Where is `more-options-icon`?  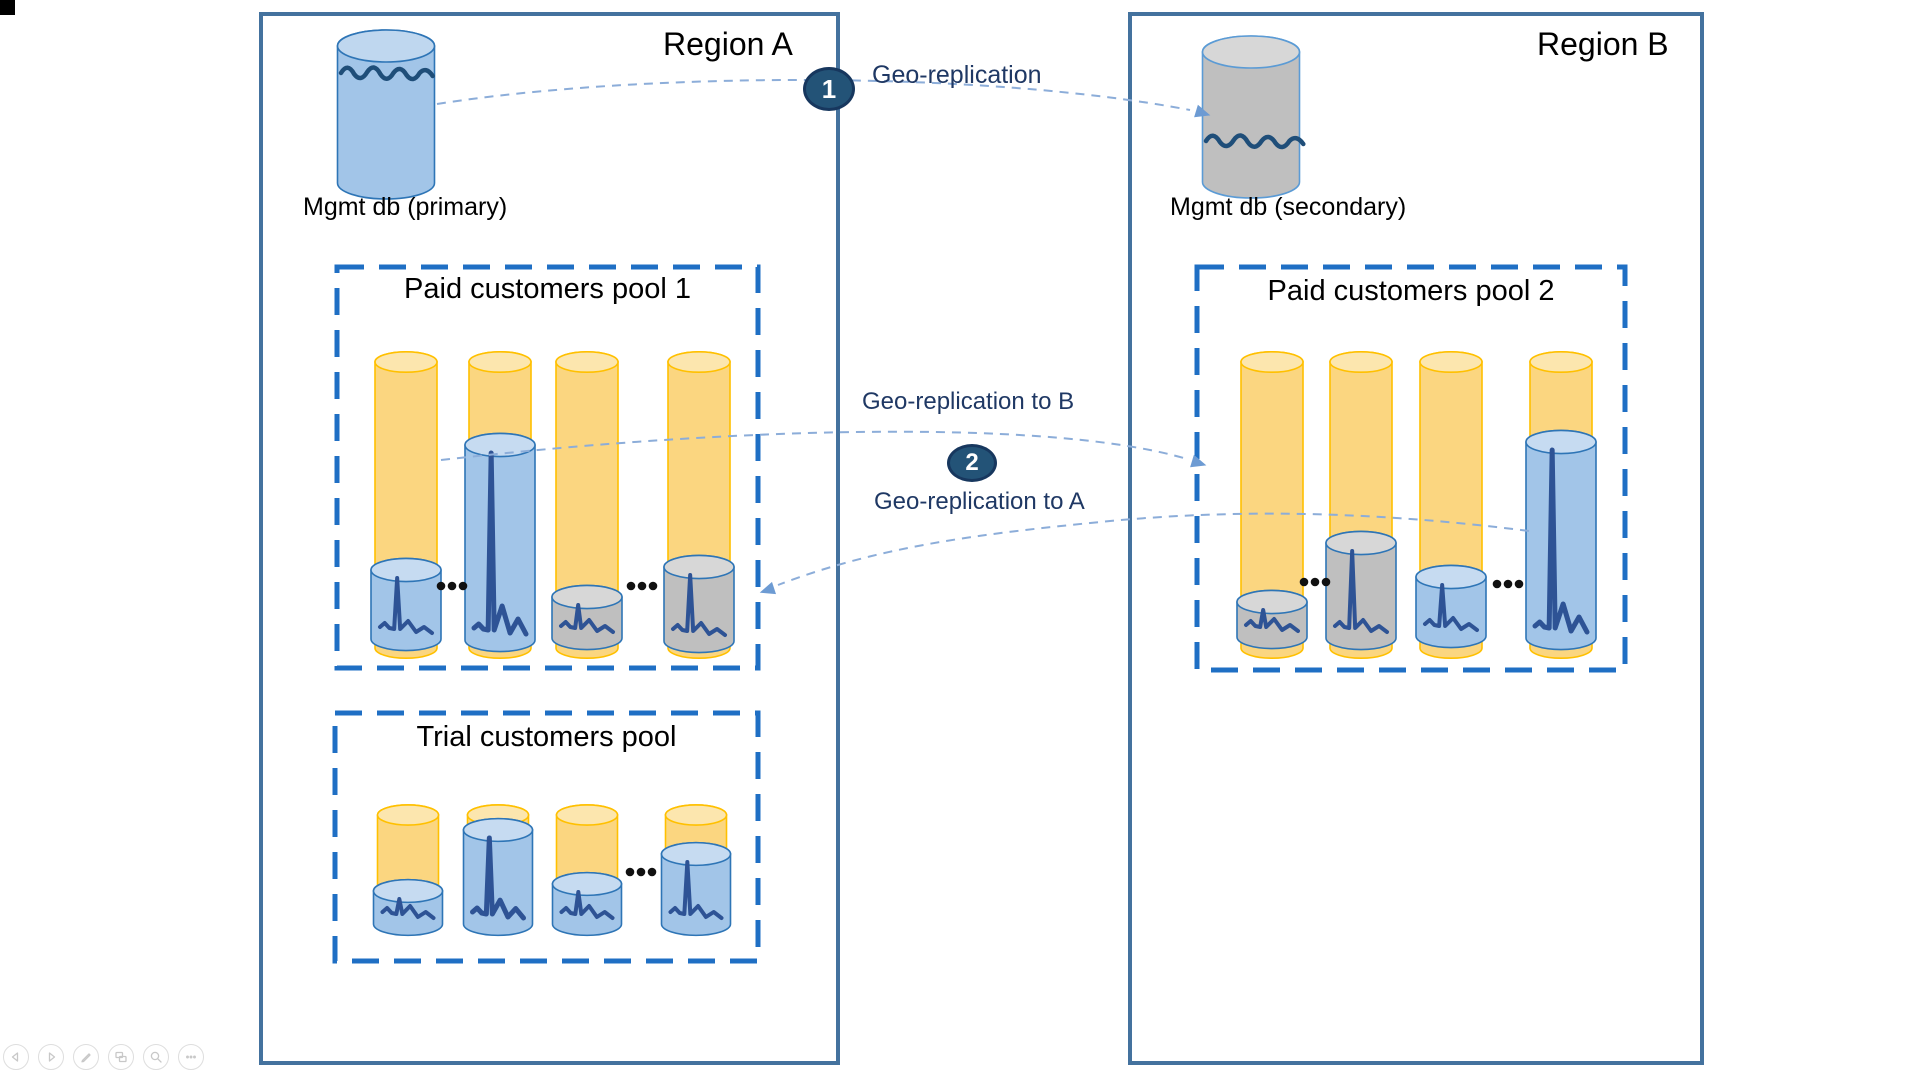
more-options-icon is located at coordinates (191, 1057).